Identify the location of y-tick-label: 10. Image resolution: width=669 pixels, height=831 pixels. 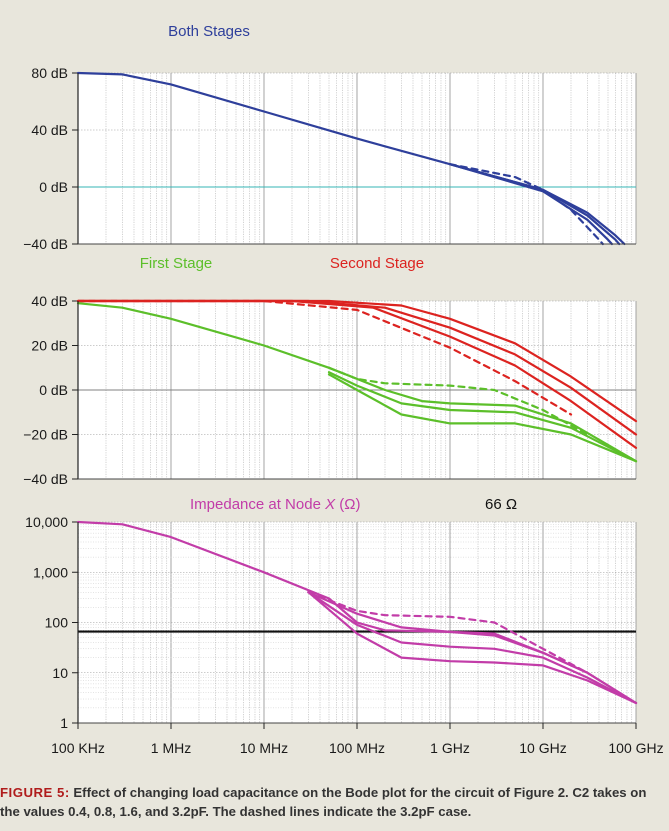
(60, 673).